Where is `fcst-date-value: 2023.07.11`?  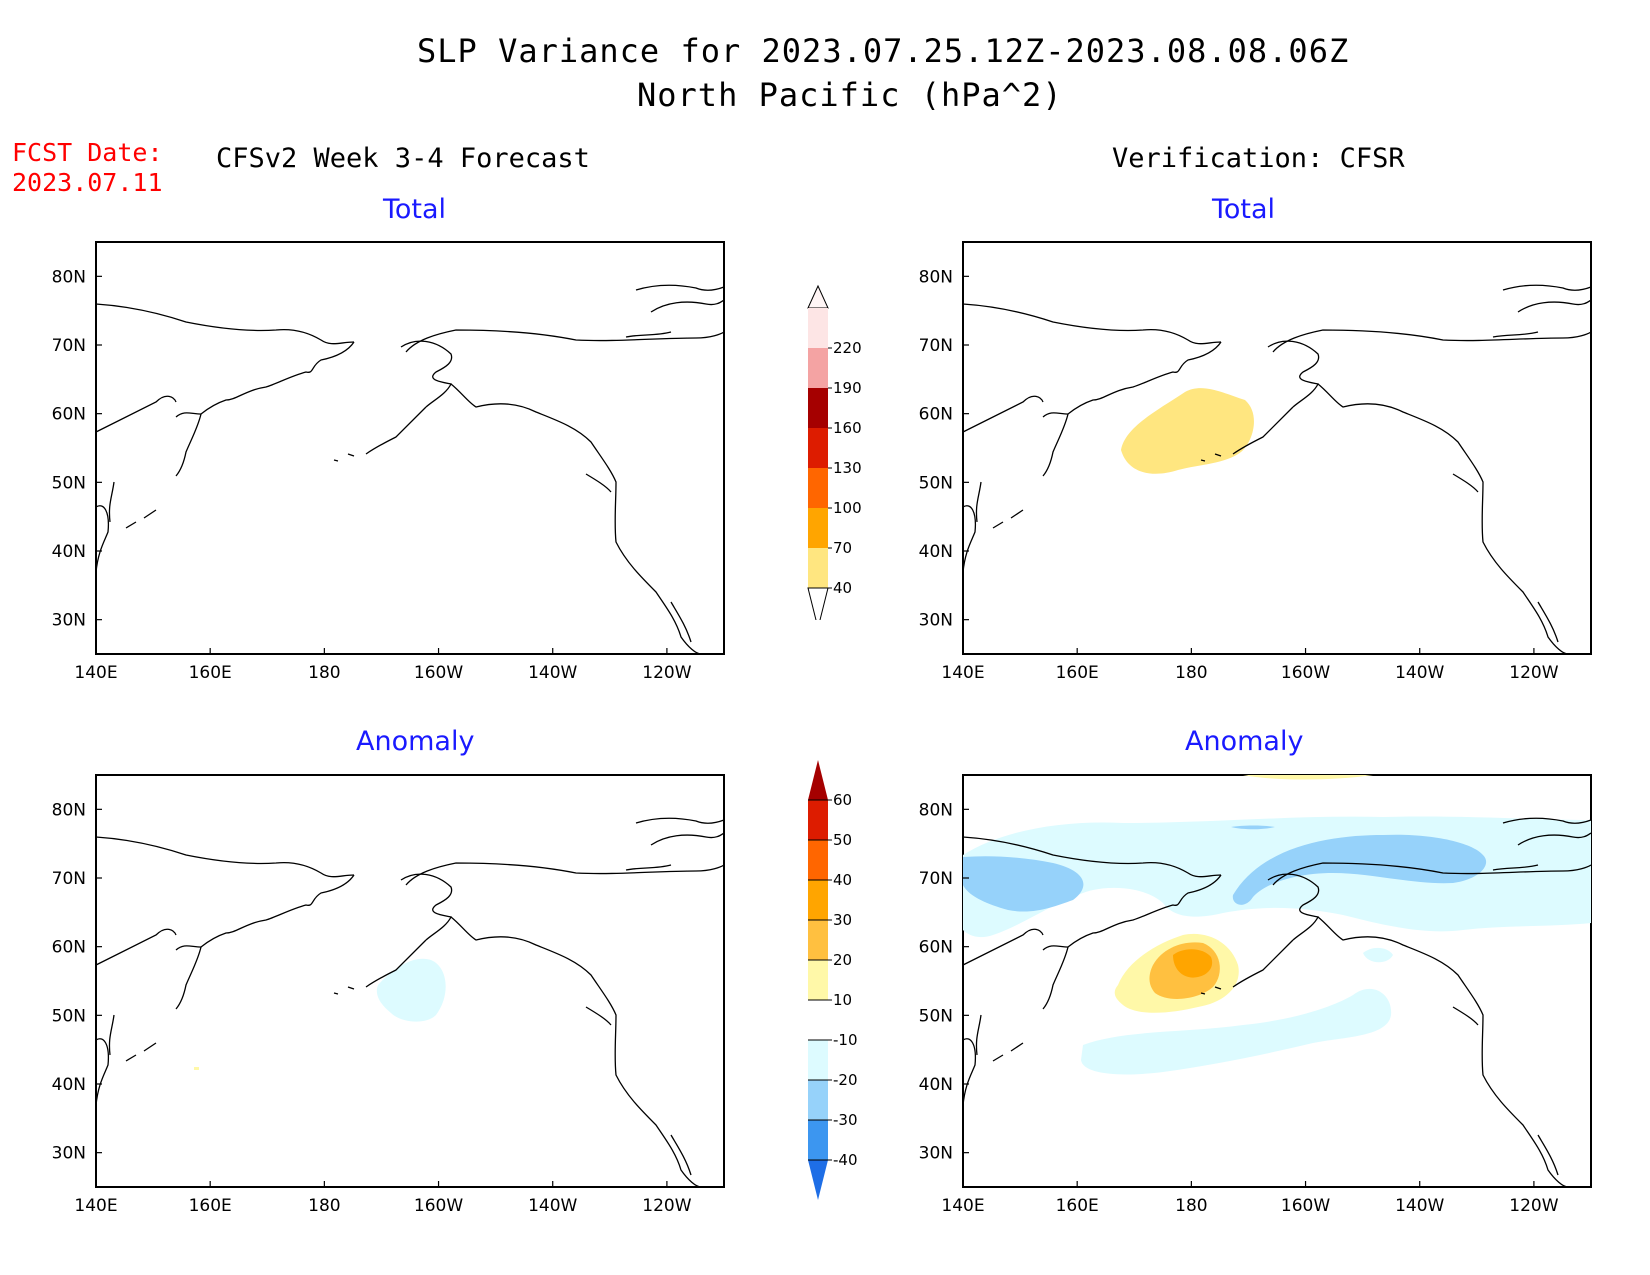 fcst-date-value: 2023.07.11 is located at coordinates (87, 182).